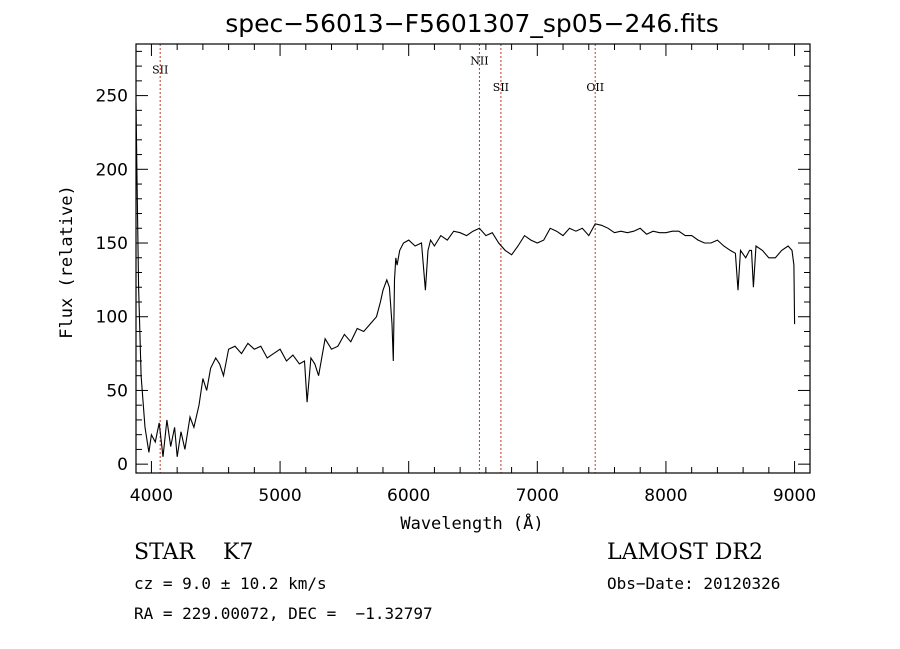 The height and width of the screenshot is (649, 900). I want to click on y-tick-label: 50, so click(117, 391).